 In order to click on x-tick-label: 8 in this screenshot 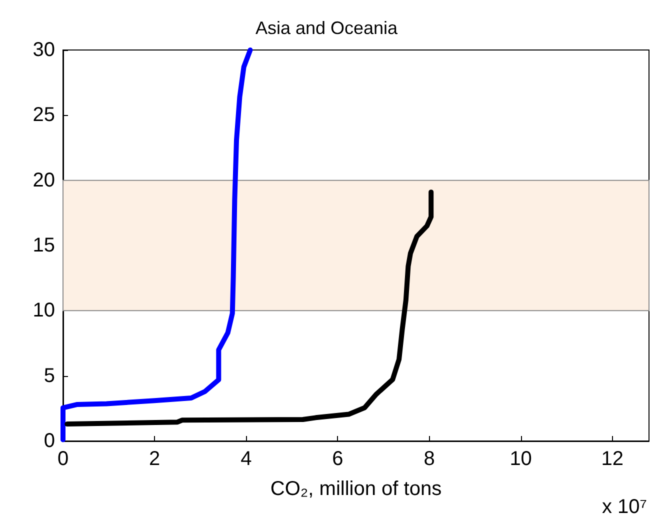, I will do `click(429, 459)`.